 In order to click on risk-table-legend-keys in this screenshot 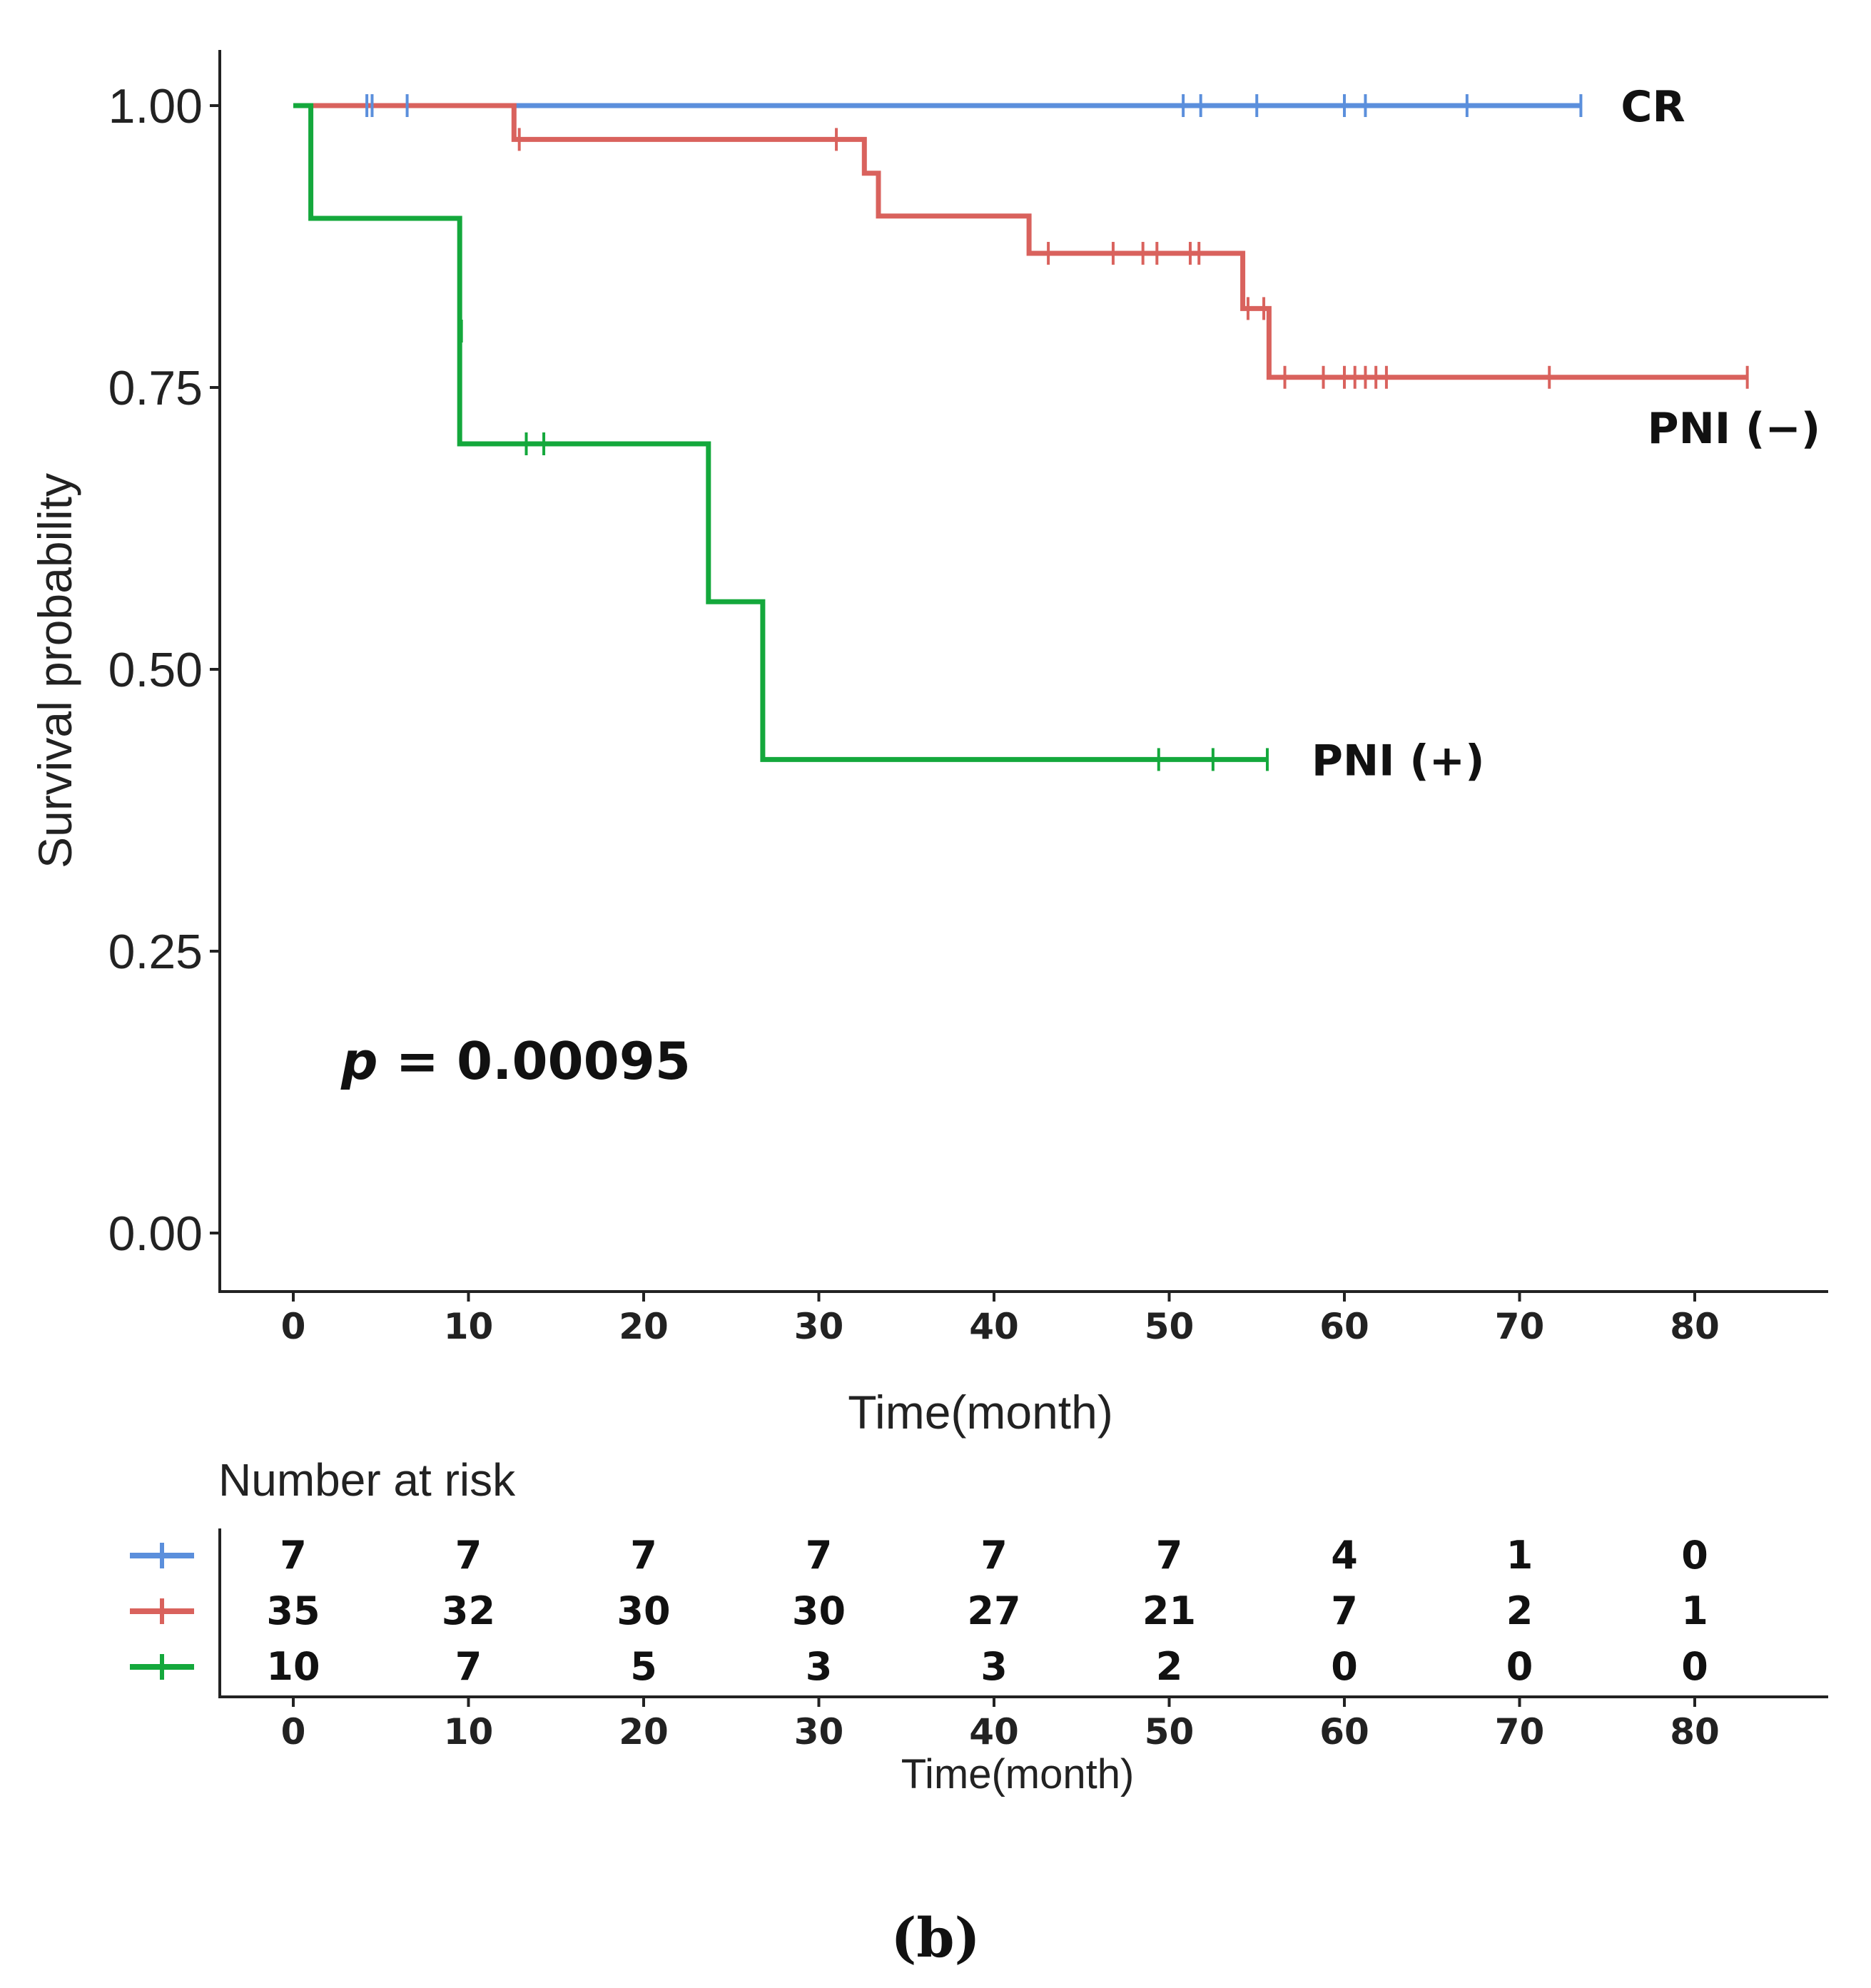, I will do `click(162, 1611)`.